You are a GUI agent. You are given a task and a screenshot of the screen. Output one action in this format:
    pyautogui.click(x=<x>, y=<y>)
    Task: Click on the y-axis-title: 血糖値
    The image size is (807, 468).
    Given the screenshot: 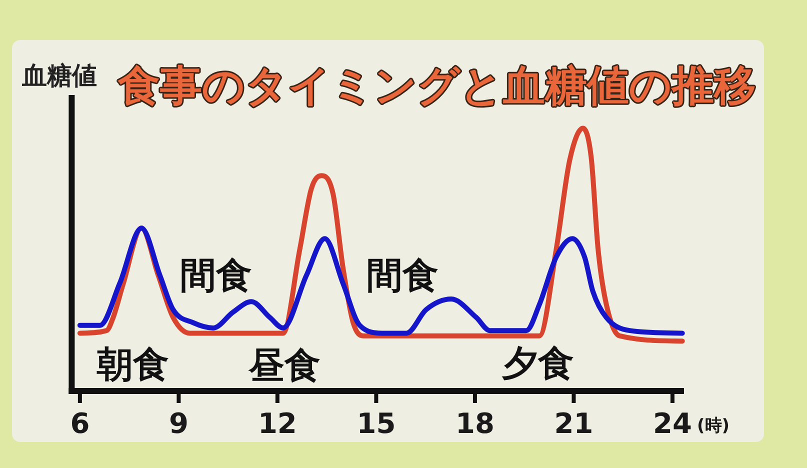 What is the action you would take?
    pyautogui.click(x=59, y=75)
    